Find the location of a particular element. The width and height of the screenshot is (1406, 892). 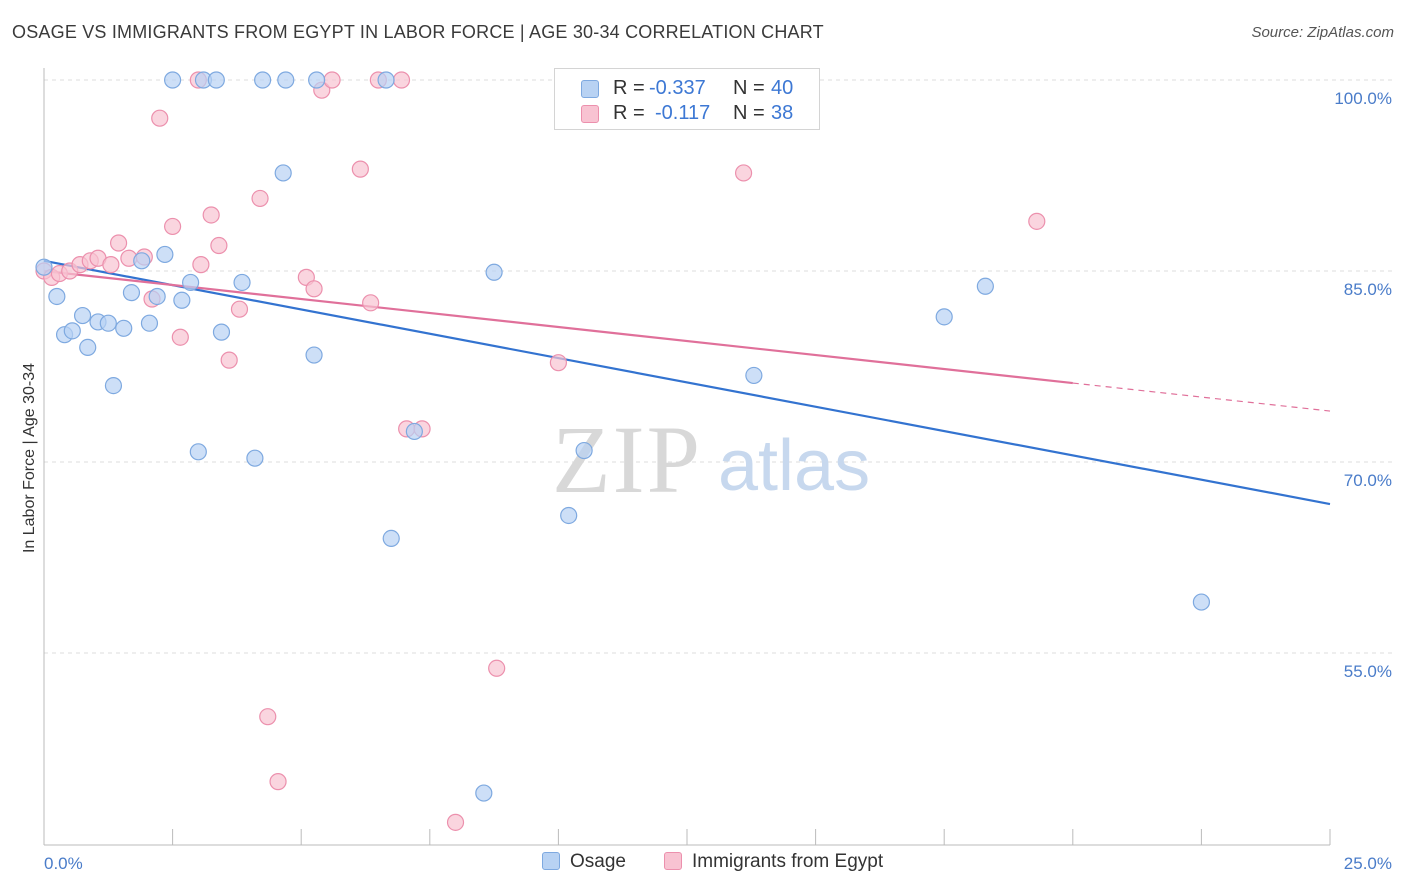

x-tick-label: 0.0% is located at coordinates (63, 863).